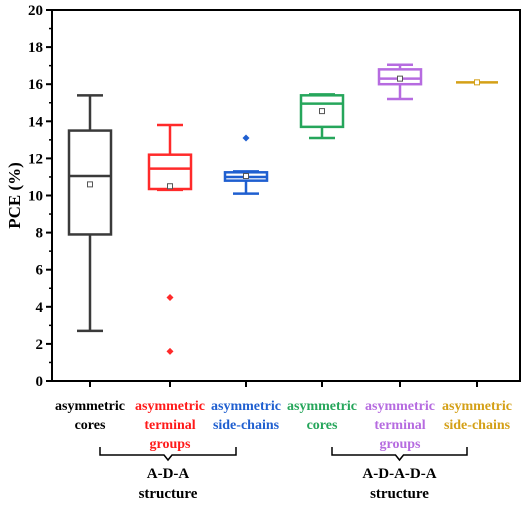  What do you see at coordinates (14, 195) in the screenshot?
I see `y-axis-title: PCE (%)` at bounding box center [14, 195].